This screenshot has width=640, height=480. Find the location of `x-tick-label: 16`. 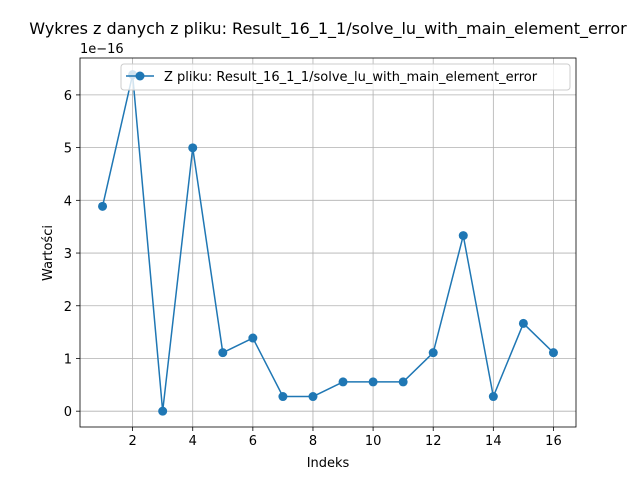

x-tick-label: 16 is located at coordinates (553, 441).